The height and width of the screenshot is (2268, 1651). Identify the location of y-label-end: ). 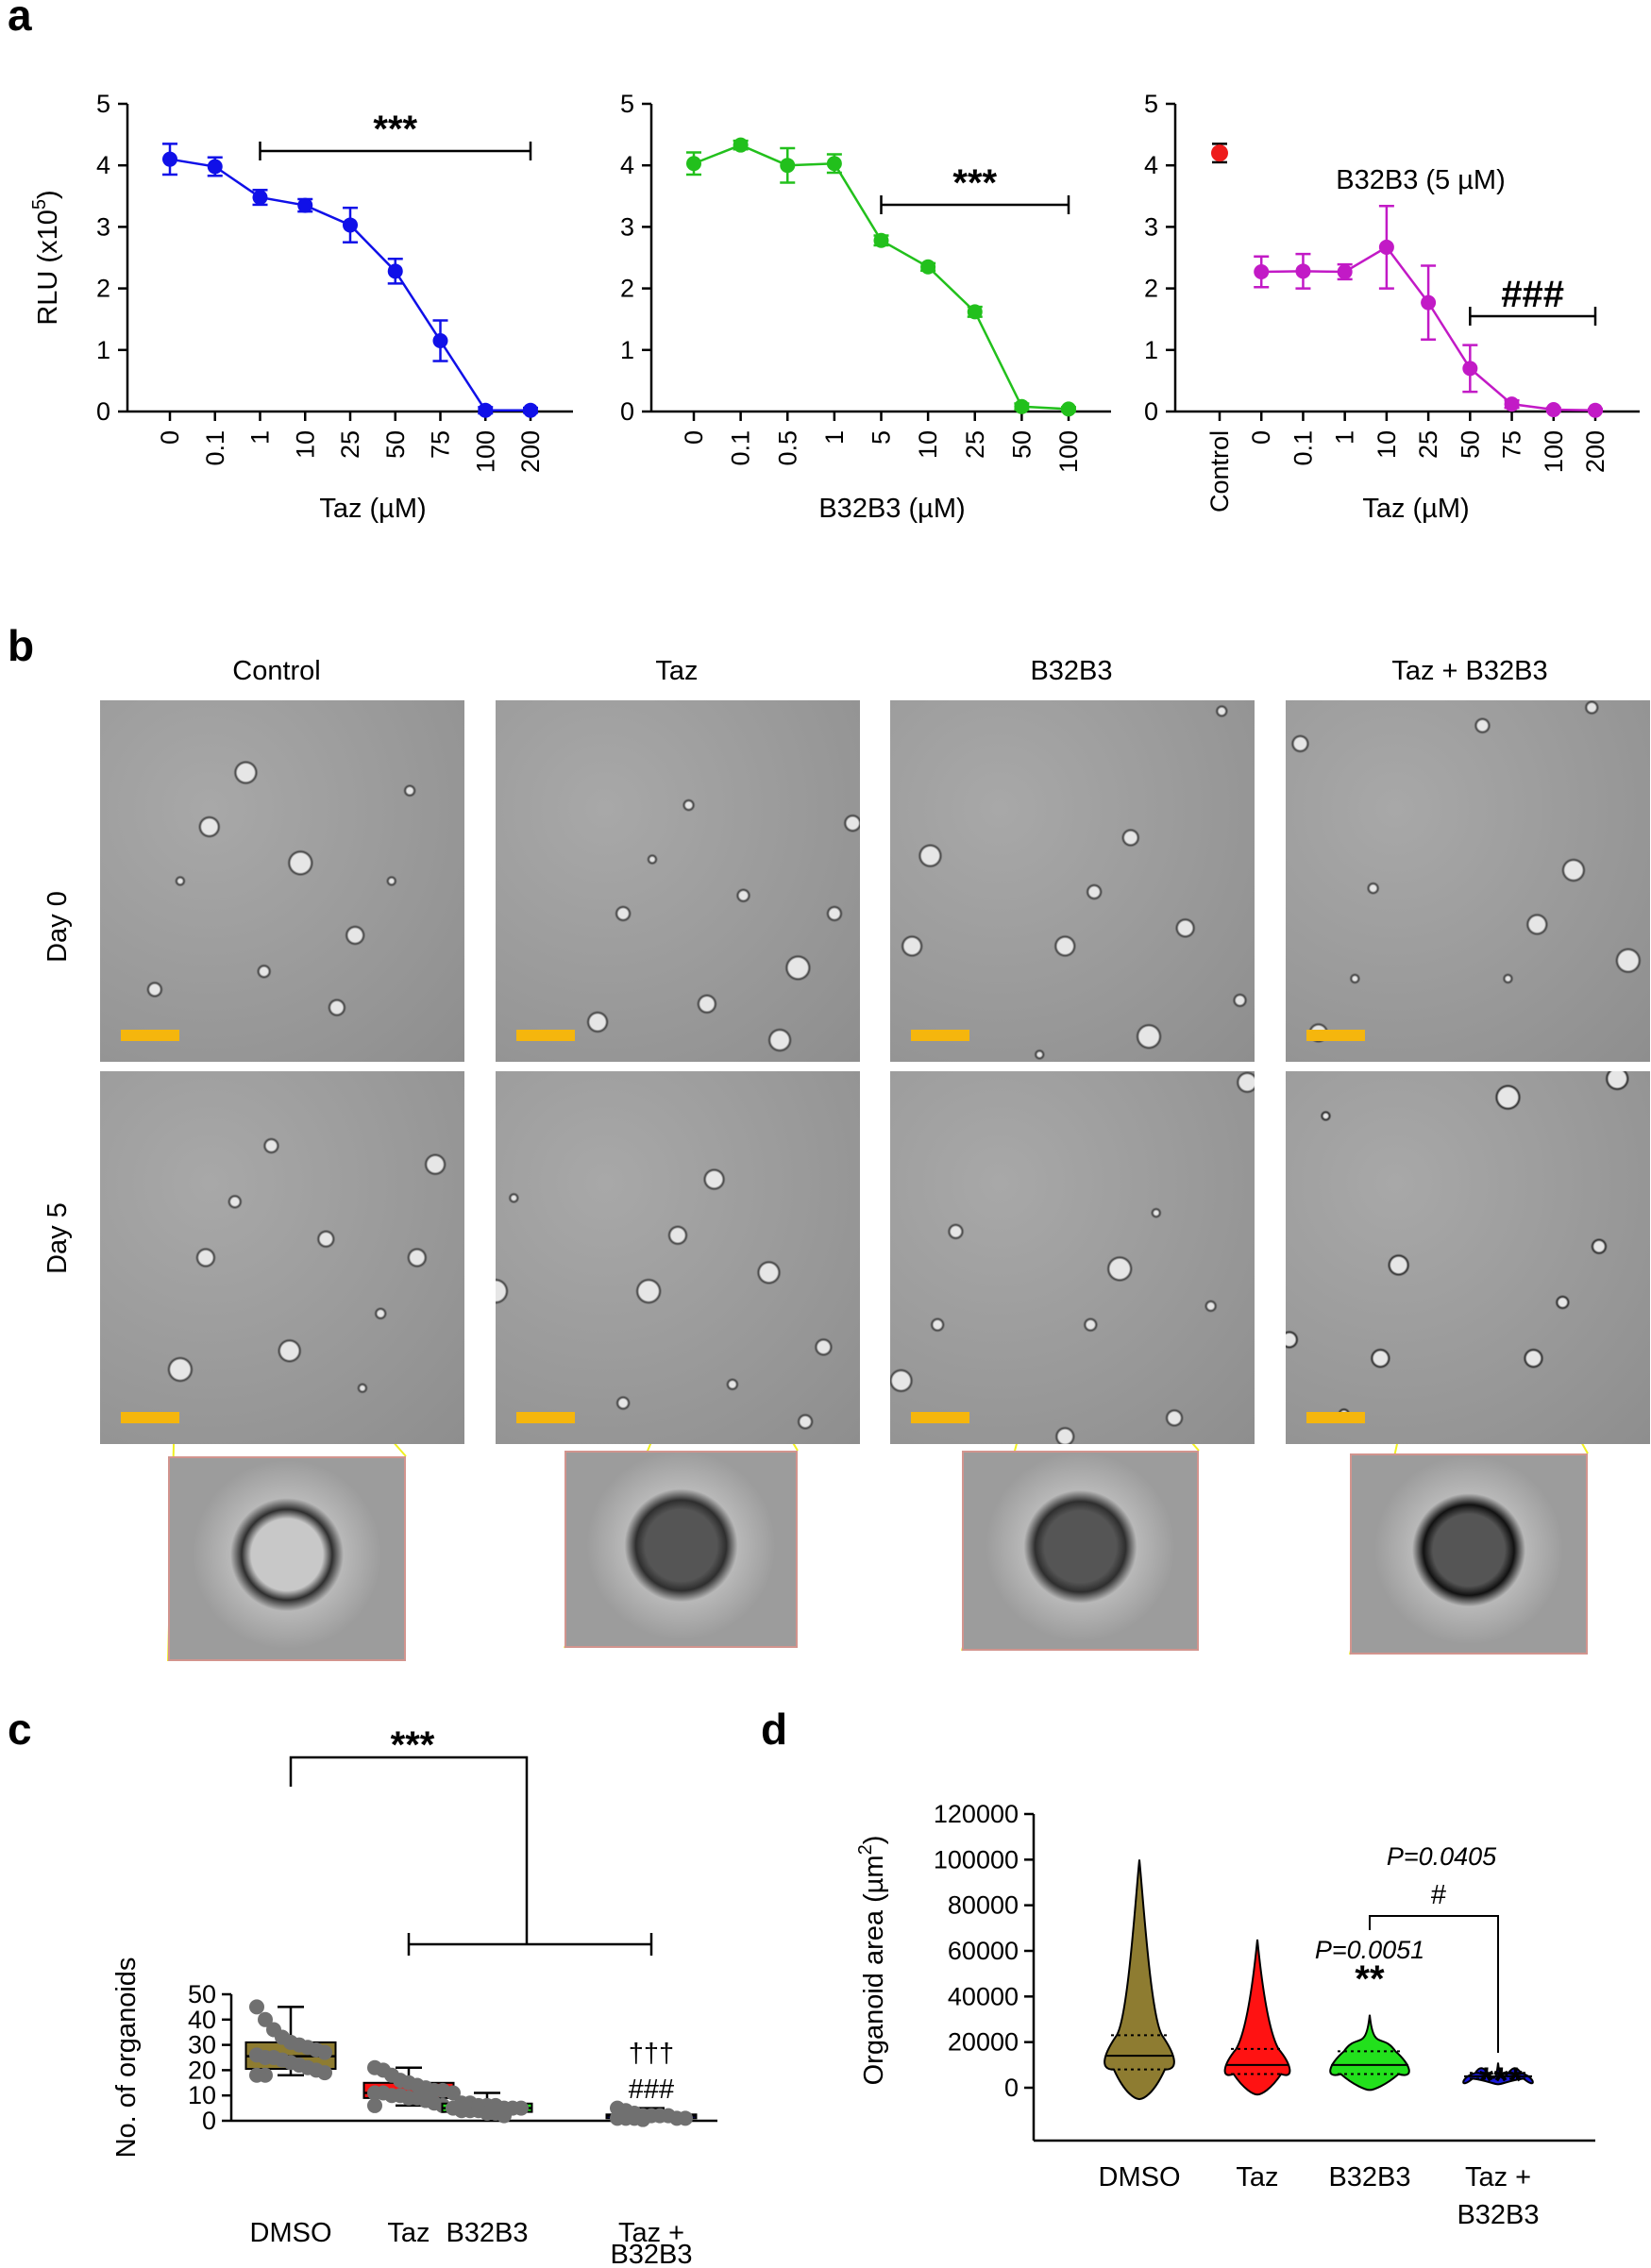
(874, 1840).